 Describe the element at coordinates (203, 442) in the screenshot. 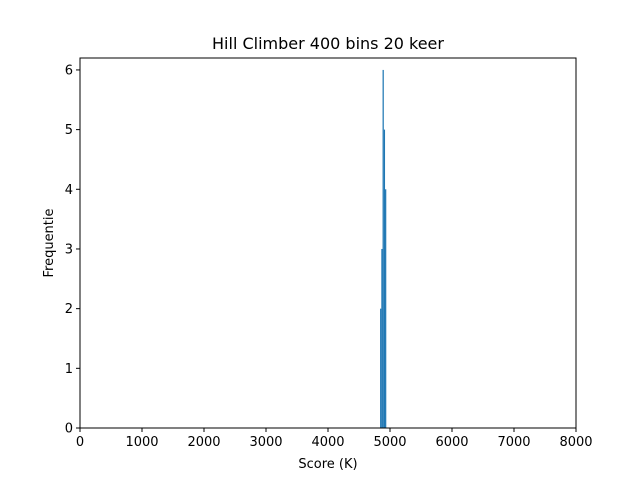

I see `x-tick-label: 2000` at that location.